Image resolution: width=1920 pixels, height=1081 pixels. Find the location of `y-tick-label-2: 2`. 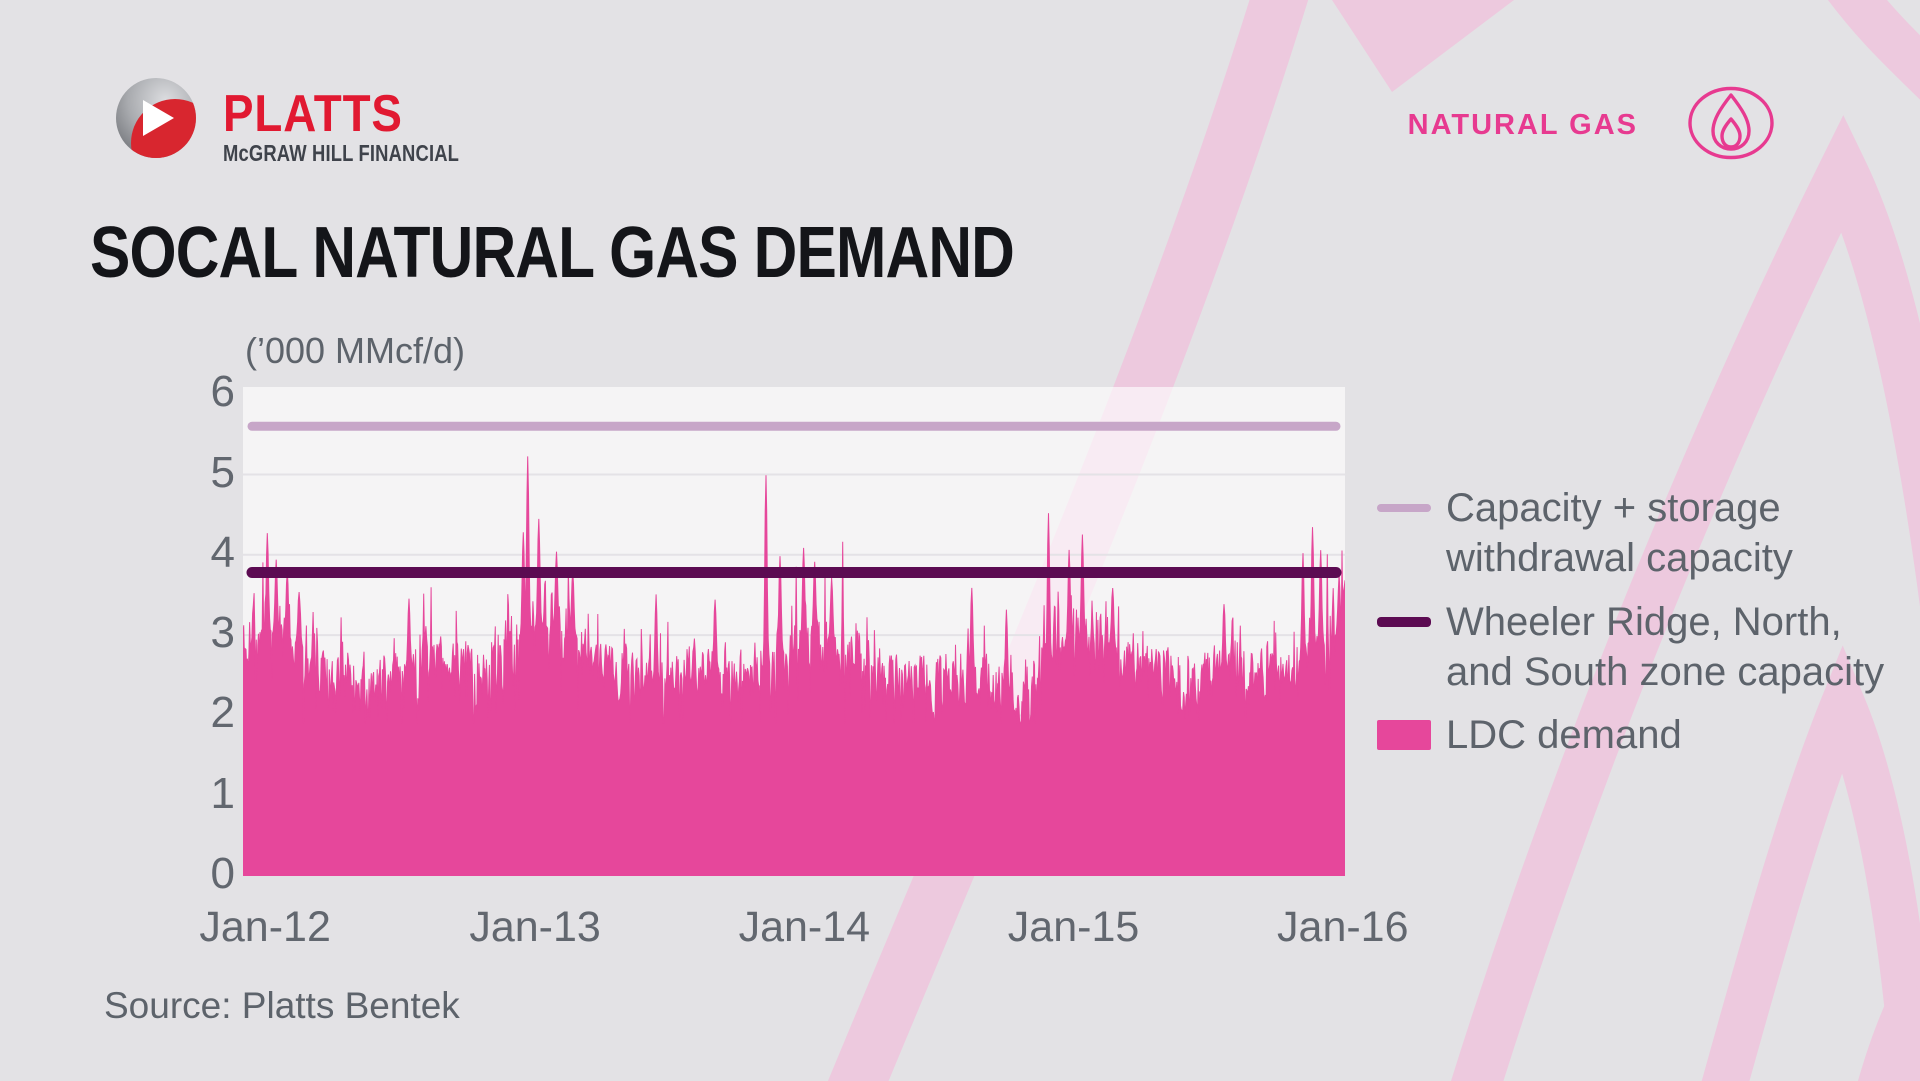

y-tick-label-2: 2 is located at coordinates (222, 713).